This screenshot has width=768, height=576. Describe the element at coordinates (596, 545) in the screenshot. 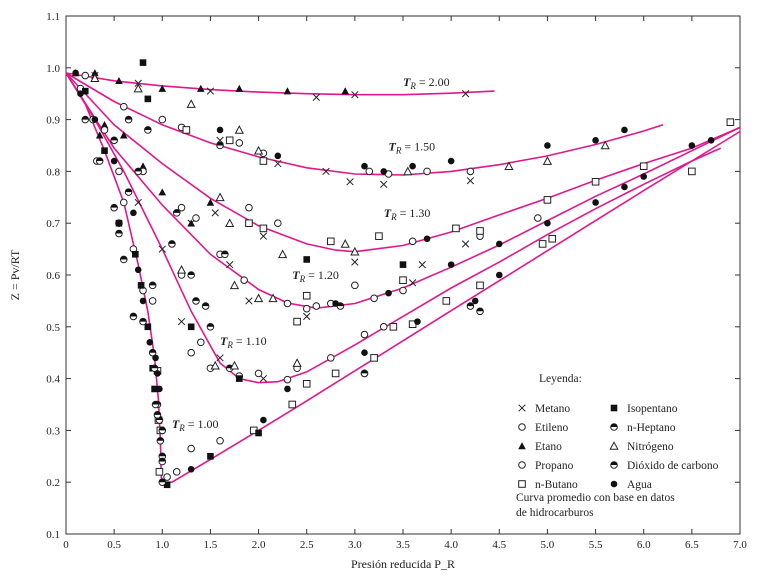

I see `x-tick-label: 5.5` at that location.